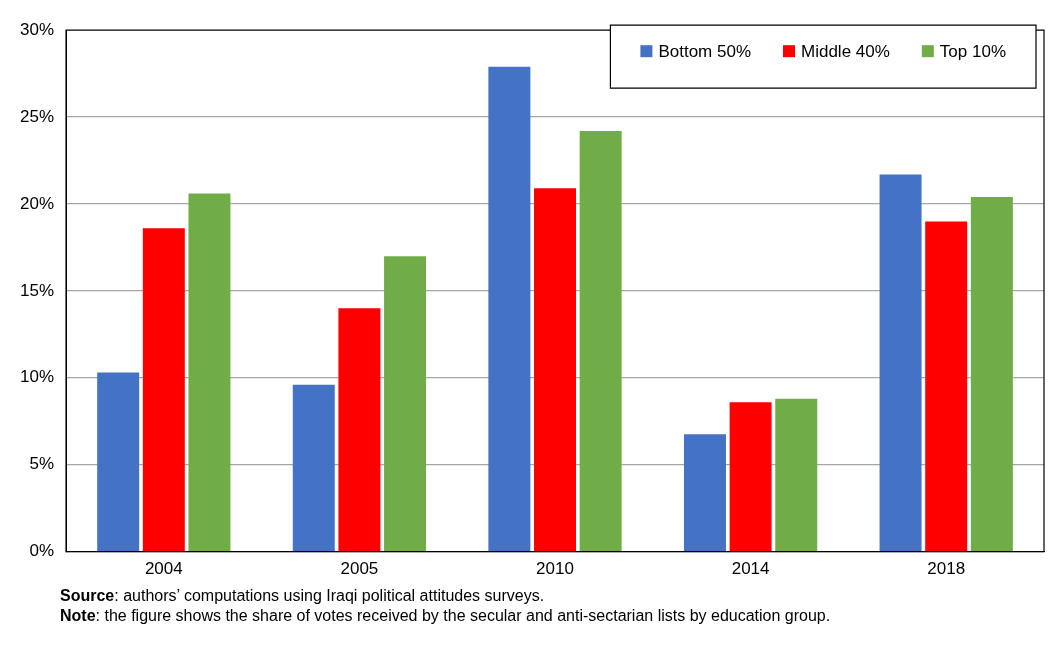 The width and height of the screenshot is (1054, 660). What do you see at coordinates (303, 596) in the screenshot?
I see `source-note: Source: authors’ computations using Iraqi political attitudes surveys.` at bounding box center [303, 596].